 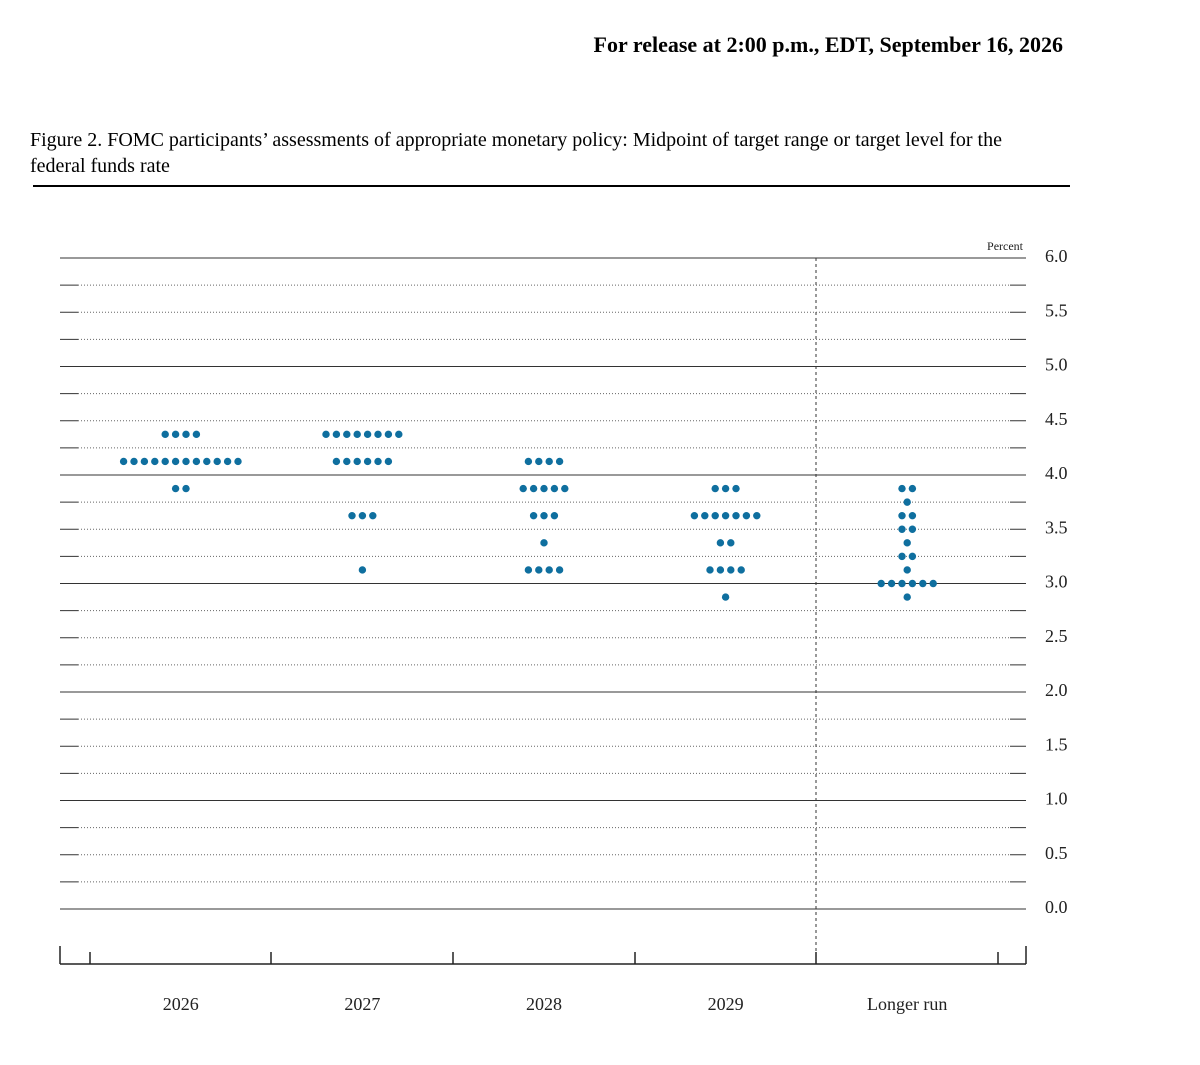 What do you see at coordinates (1056, 744) in the screenshot?
I see `y-tick-label: 1.5` at bounding box center [1056, 744].